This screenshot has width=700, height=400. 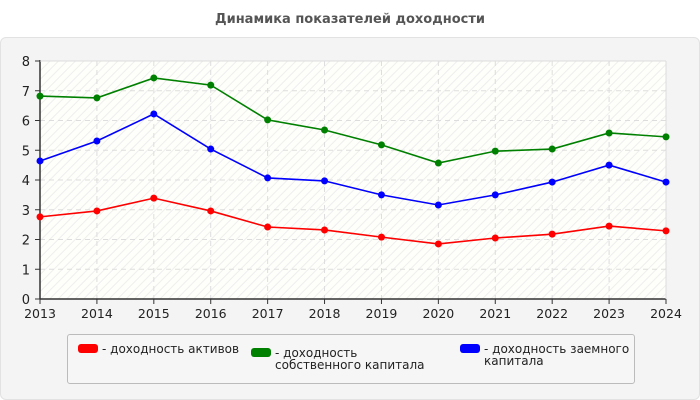 I want to click on legend-item-assets: - доходность активов, so click(x=163, y=349).